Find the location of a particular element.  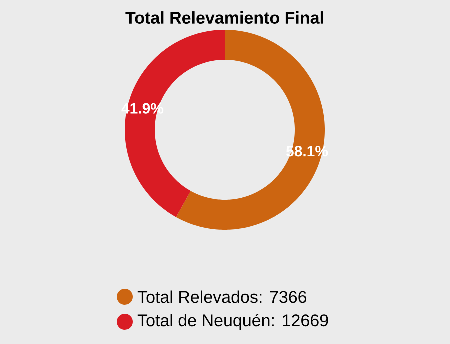

legend-label: Total Relevados: 7366 is located at coordinates (222, 297).